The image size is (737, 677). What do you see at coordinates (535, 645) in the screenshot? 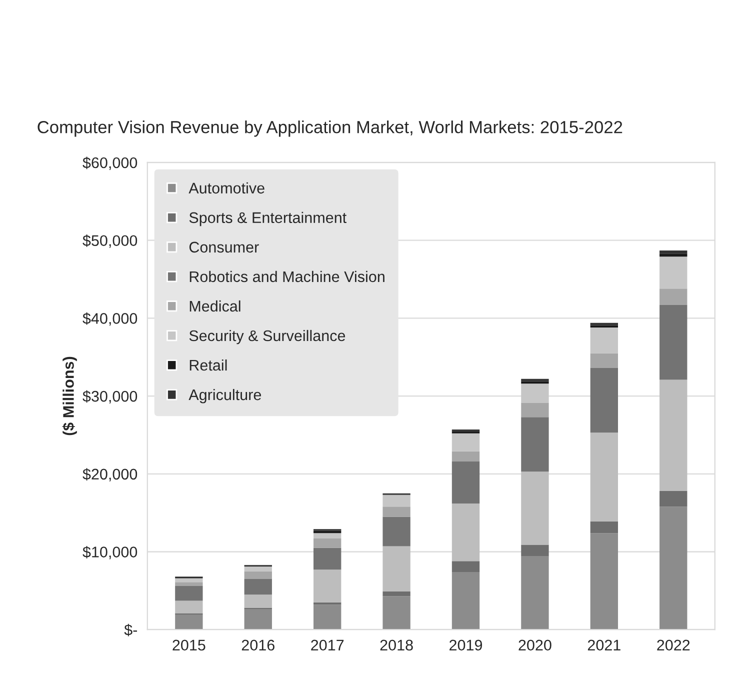
I see `x-tick-label: 2020` at bounding box center [535, 645].